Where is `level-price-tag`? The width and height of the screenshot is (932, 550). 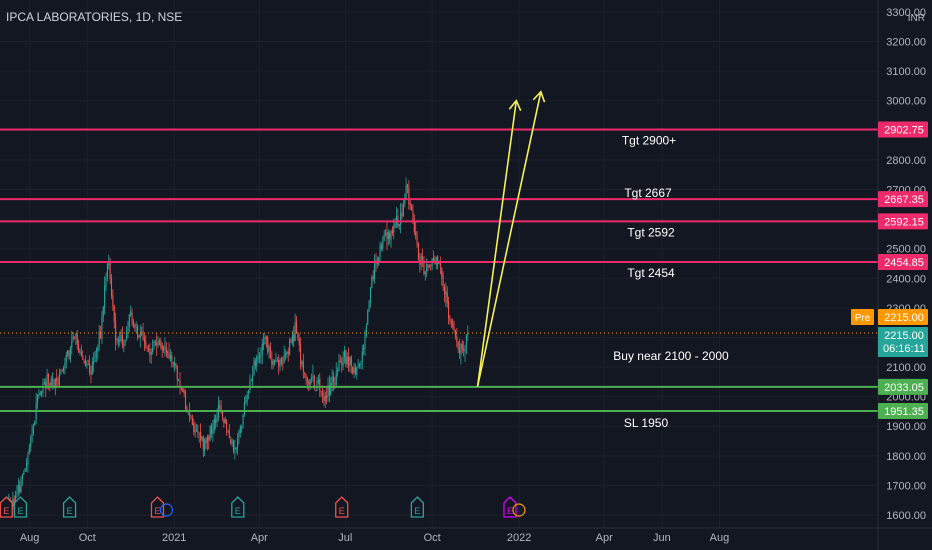 level-price-tag is located at coordinates (903, 199).